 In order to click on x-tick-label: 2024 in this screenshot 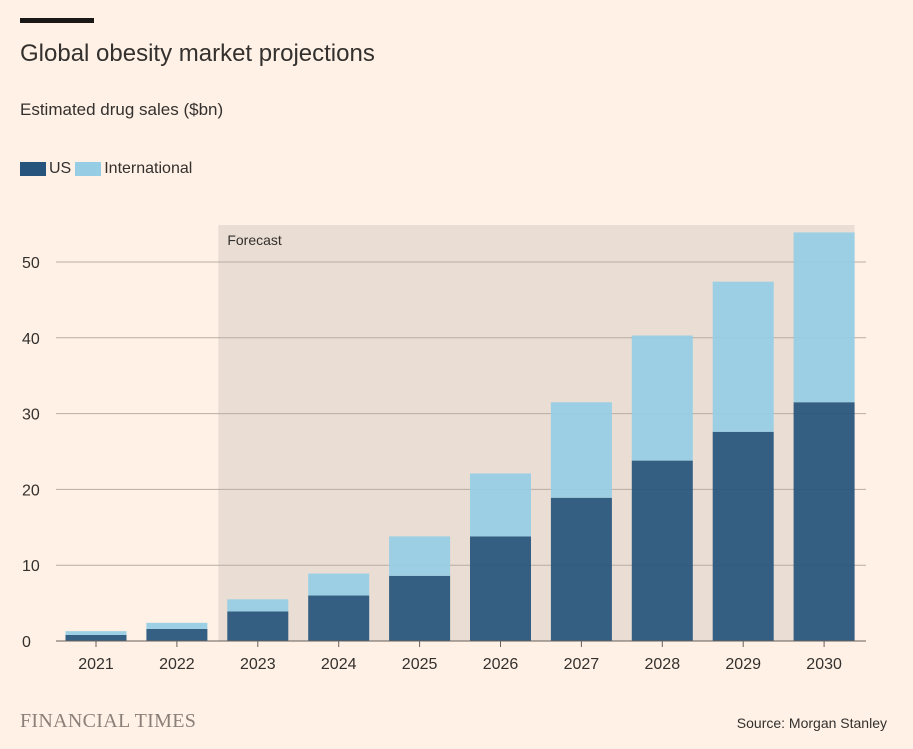, I will do `click(339, 664)`.